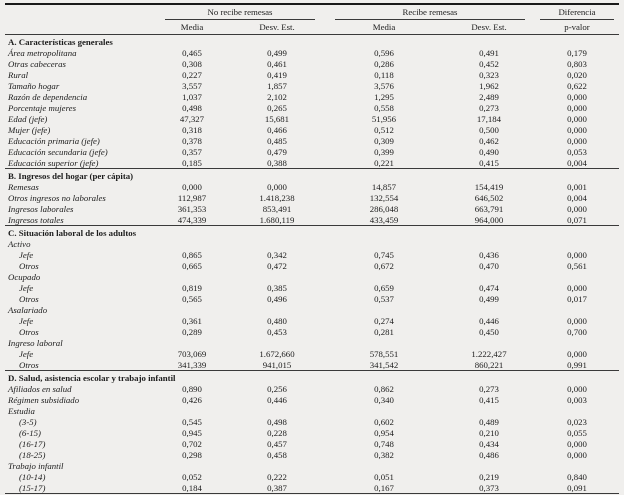  What do you see at coordinates (37, 63) in the screenshot?
I see `row-label: Otras cabeceras` at bounding box center [37, 63].